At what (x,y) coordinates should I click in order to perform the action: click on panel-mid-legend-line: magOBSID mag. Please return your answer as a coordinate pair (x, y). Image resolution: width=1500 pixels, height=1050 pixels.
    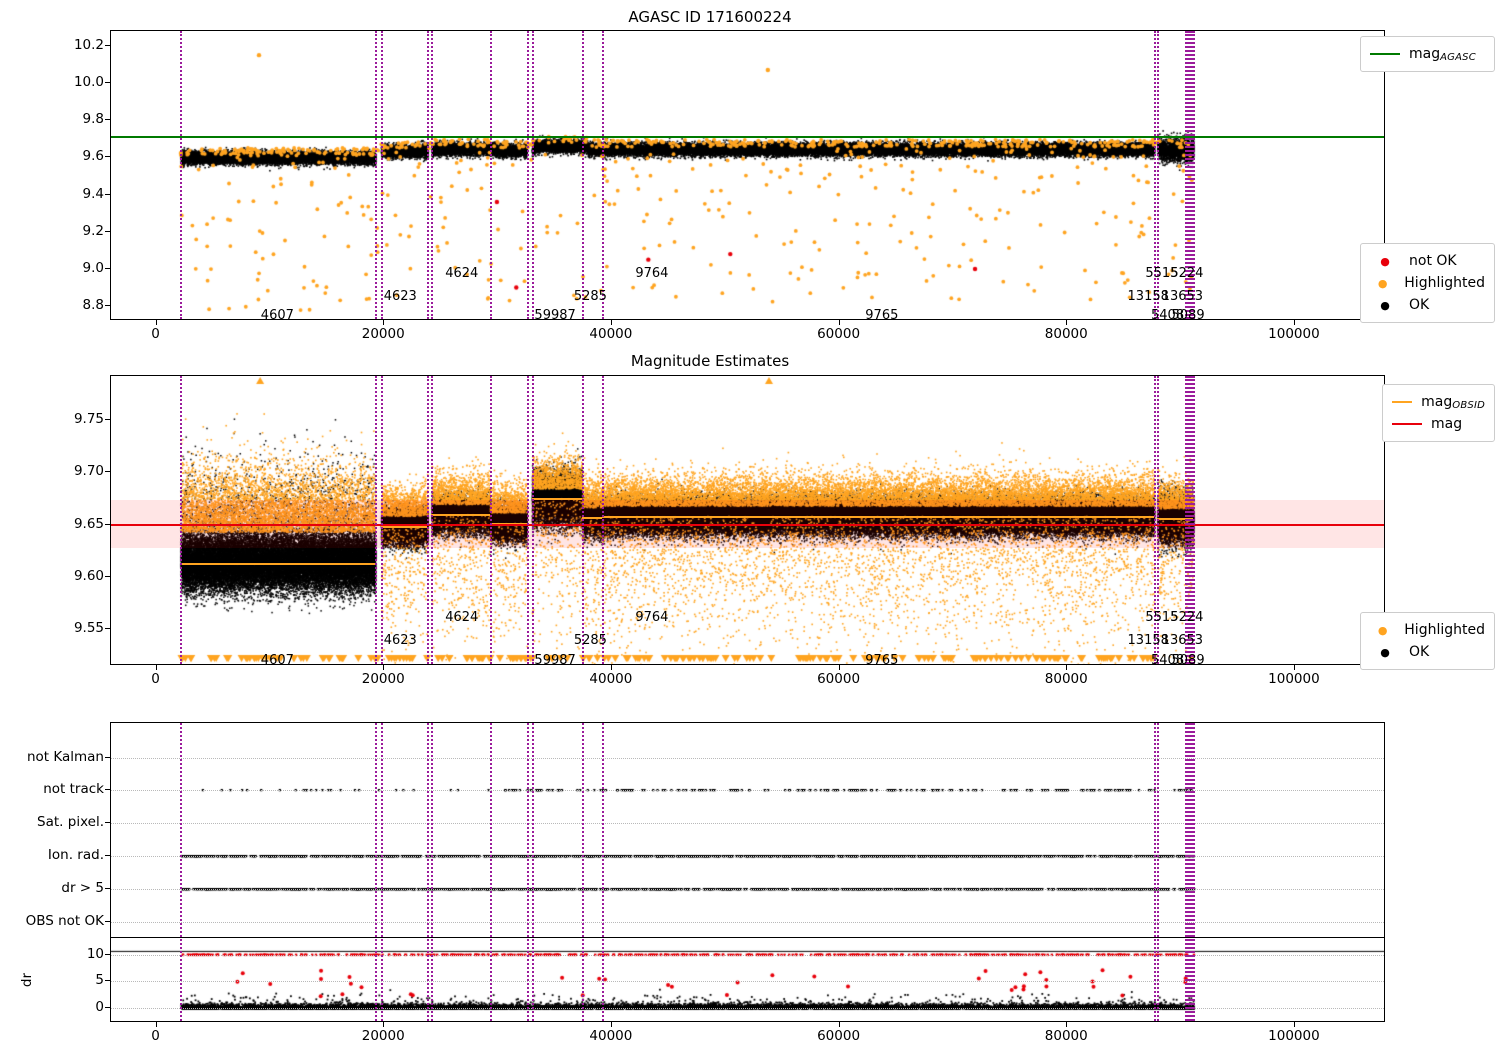
    Looking at the image, I should click on (1438, 413).